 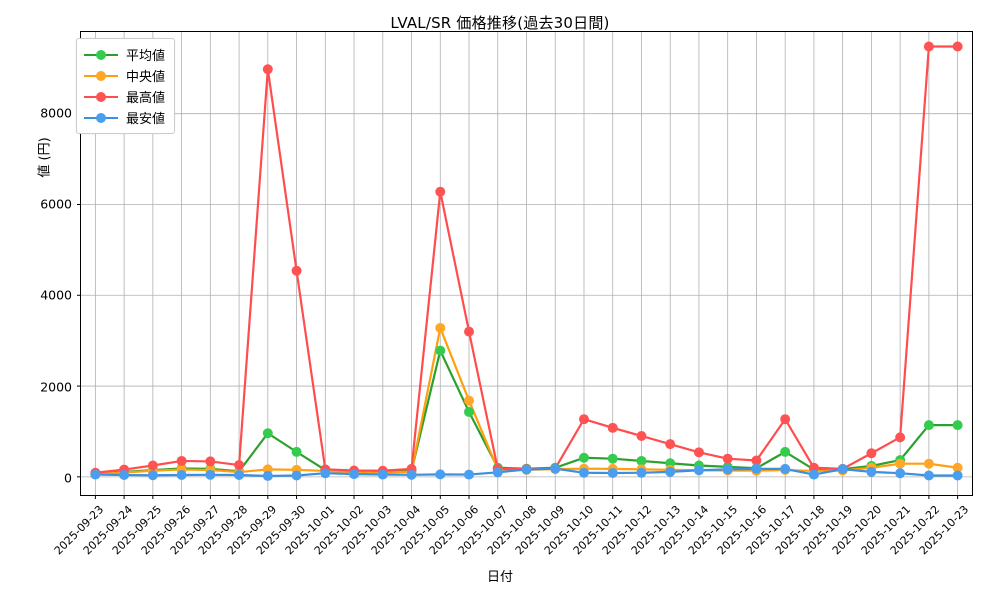 I want to click on legend-label: 平均値, so click(x=146, y=56).